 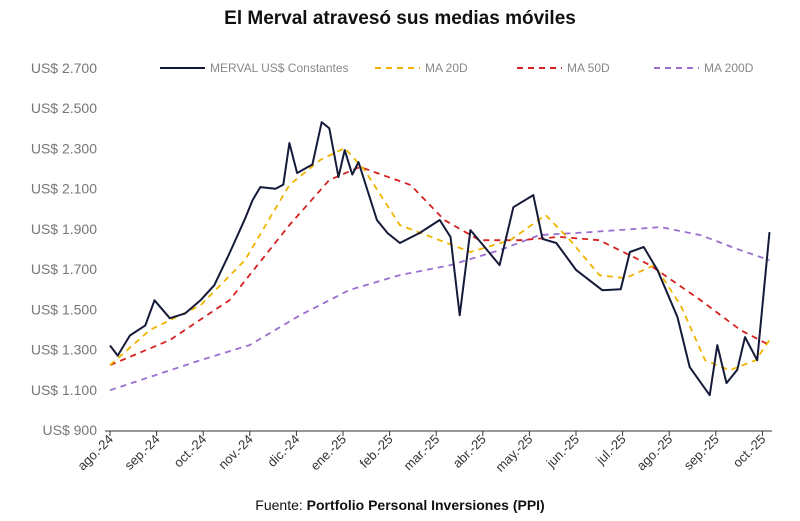 What do you see at coordinates (375, 451) in the screenshot?
I see `x-tick-label: feb.-25` at bounding box center [375, 451].